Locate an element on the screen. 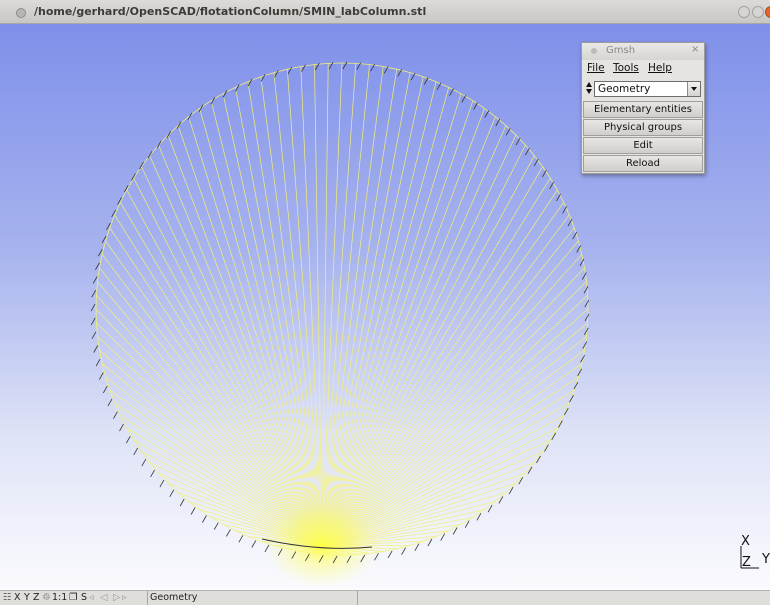 Image resolution: width=770 pixels, height=605 pixels. arrow-down-icon is located at coordinates (589, 91).